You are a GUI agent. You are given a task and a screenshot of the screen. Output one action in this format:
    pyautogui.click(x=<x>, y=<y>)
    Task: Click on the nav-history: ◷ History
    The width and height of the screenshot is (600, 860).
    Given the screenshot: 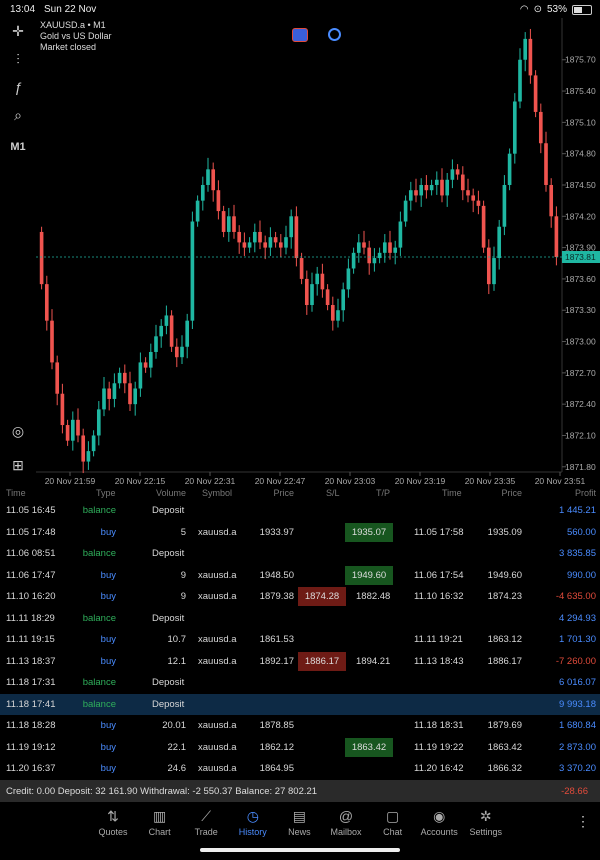 What is the action you would take?
    pyautogui.click(x=253, y=822)
    